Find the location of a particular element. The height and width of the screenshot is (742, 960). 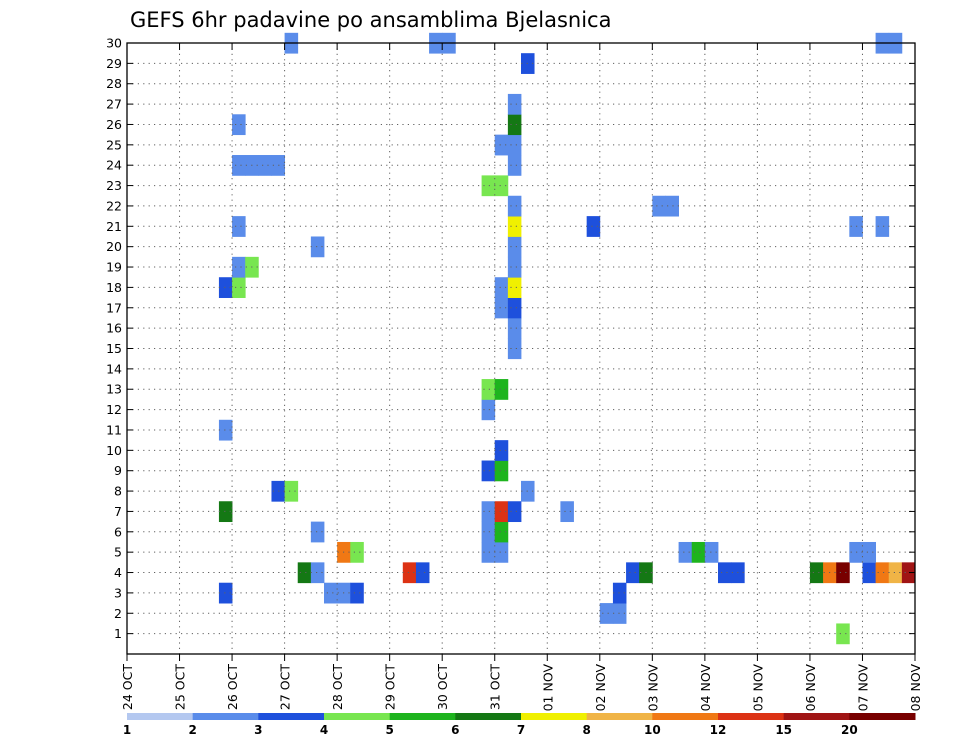

legend-label: 10 is located at coordinates (652, 730).